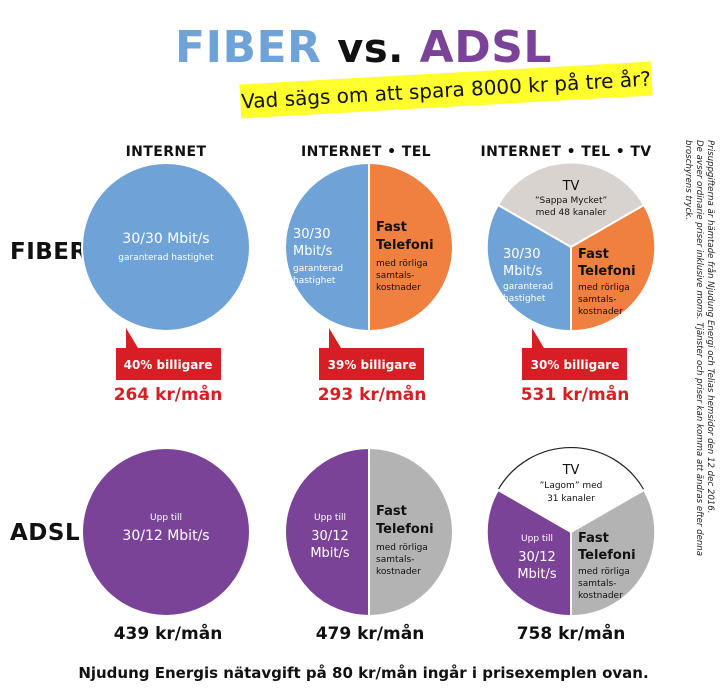 This screenshot has height=693, width=727. I want to click on pie-label: ”Sappa Mycket”, so click(571, 201).